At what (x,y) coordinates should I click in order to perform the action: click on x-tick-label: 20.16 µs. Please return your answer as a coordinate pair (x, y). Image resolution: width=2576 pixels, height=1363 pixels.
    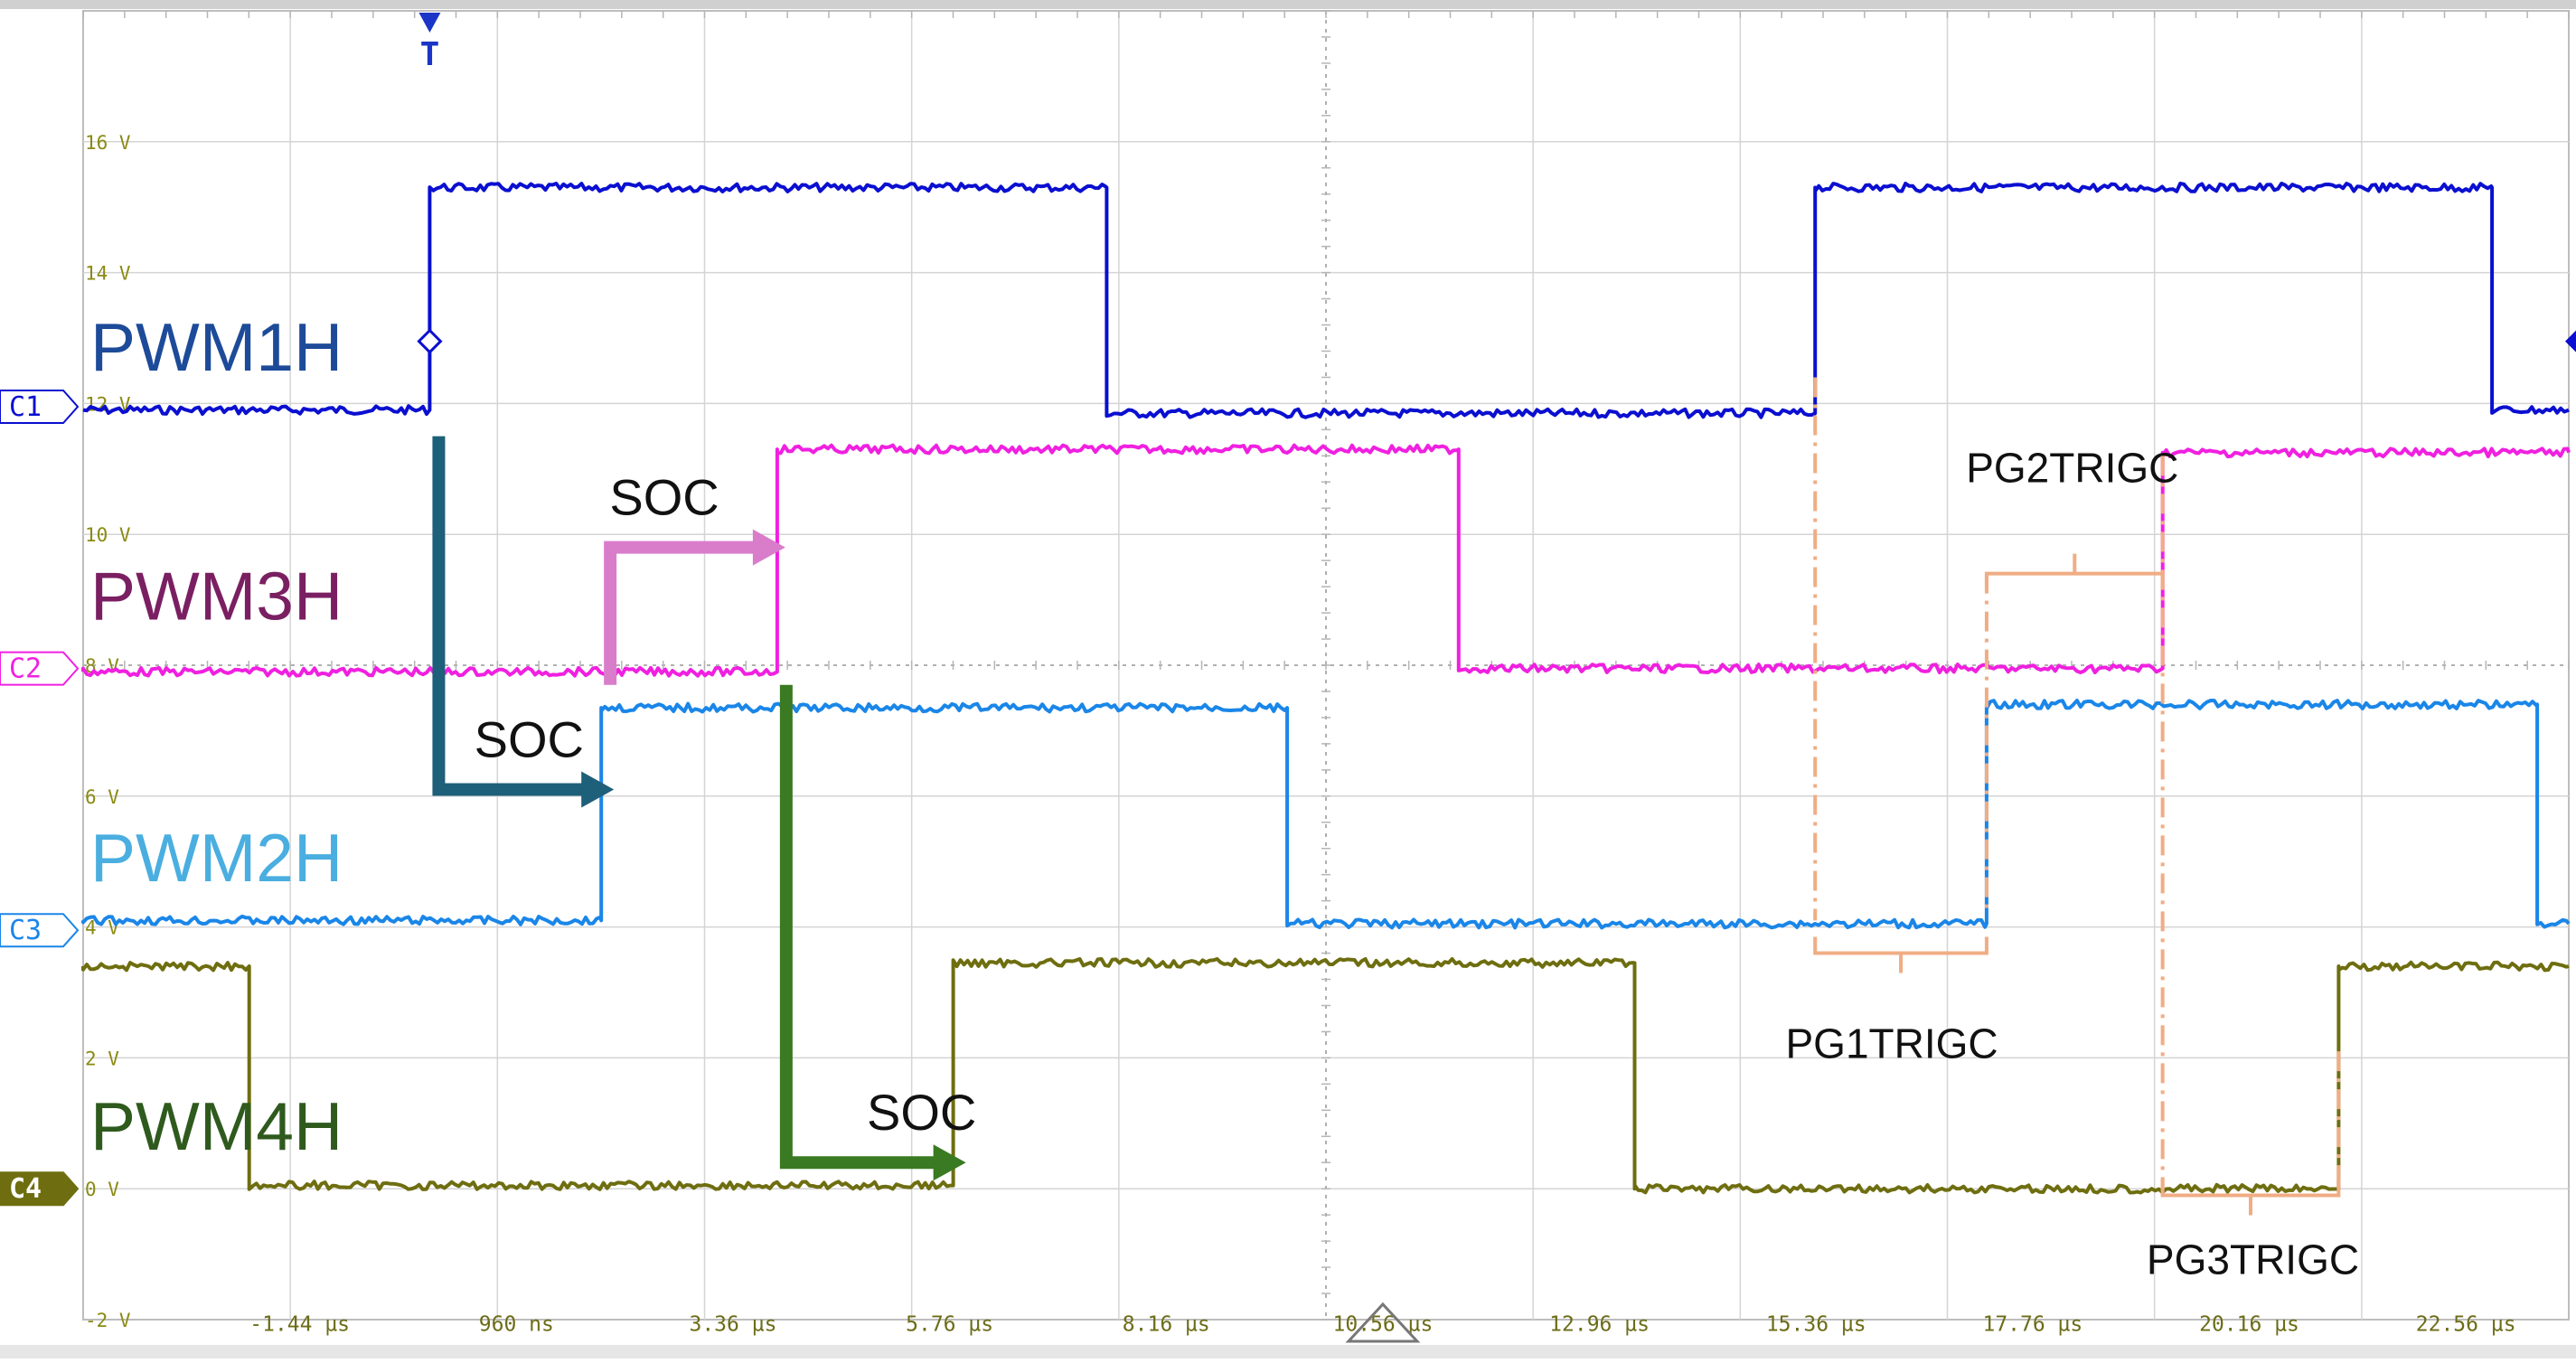
    Looking at the image, I should click on (2249, 1325).